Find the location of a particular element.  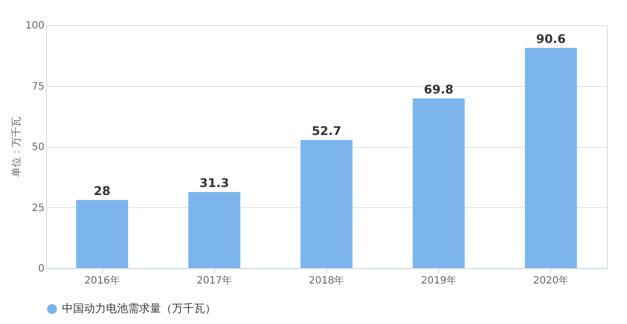

x-tick-label: 2019年 is located at coordinates (438, 280).